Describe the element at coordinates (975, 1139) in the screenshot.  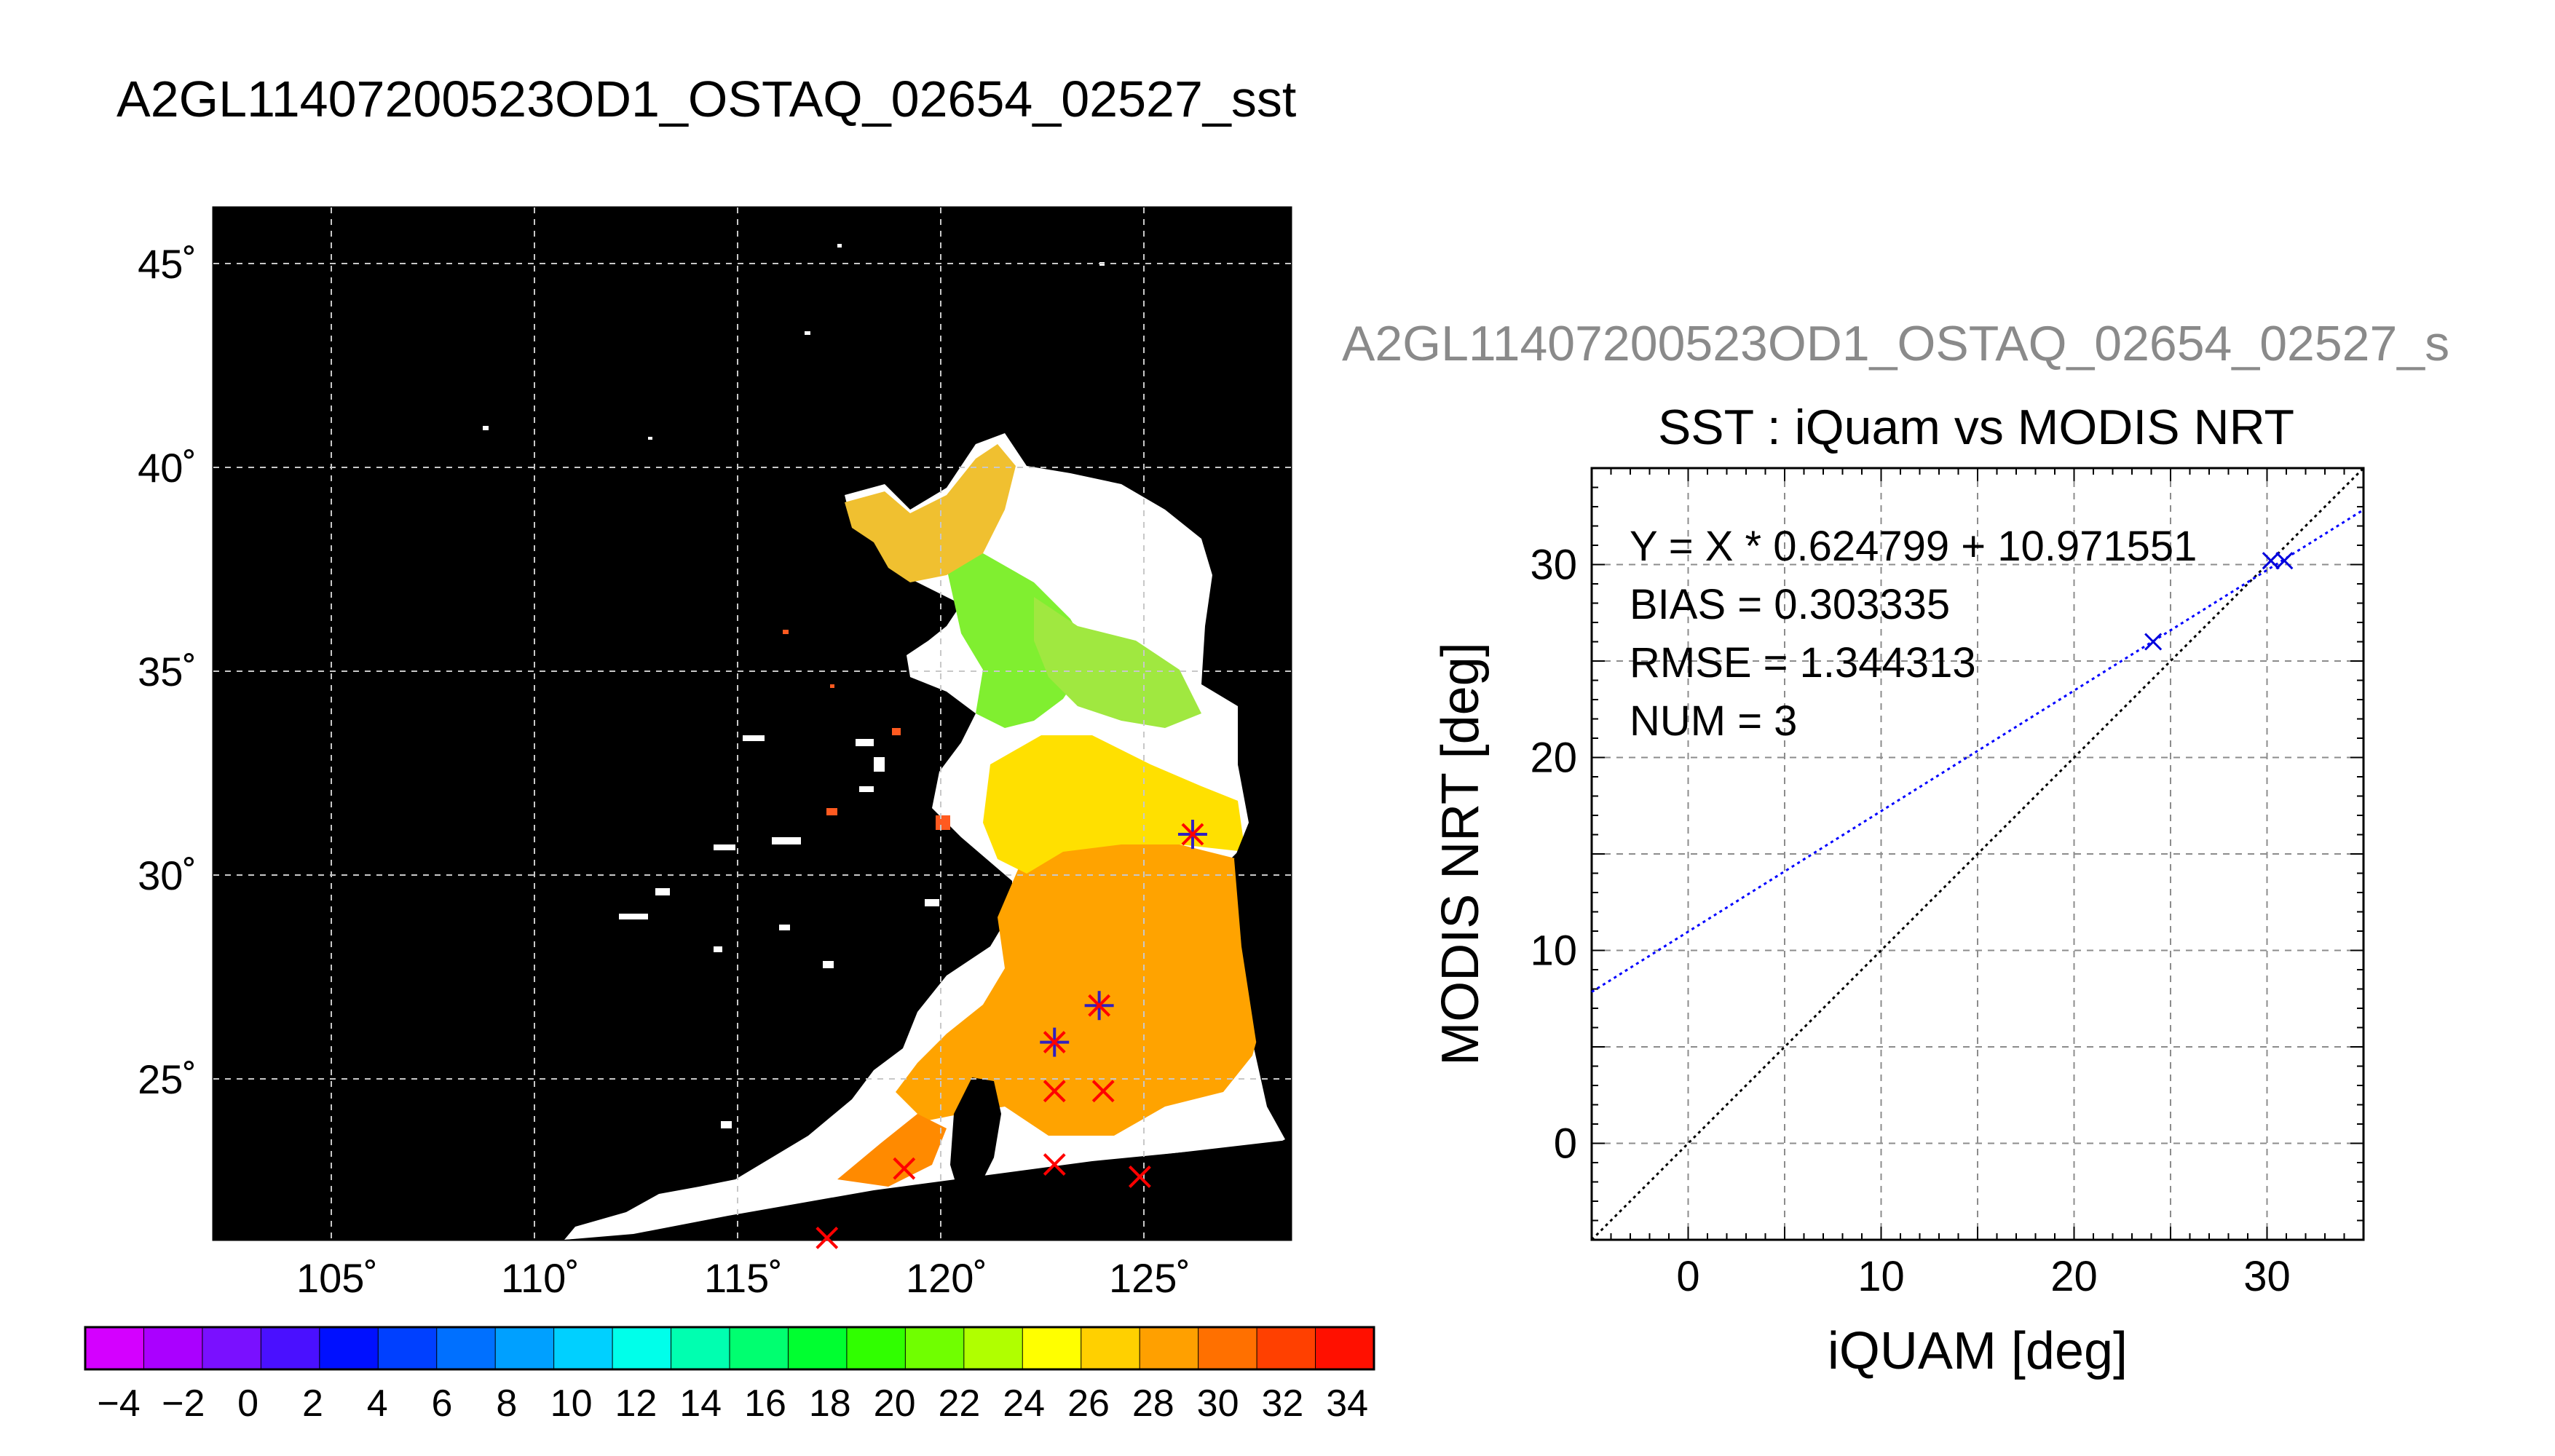
I see `taiwan-island` at that location.